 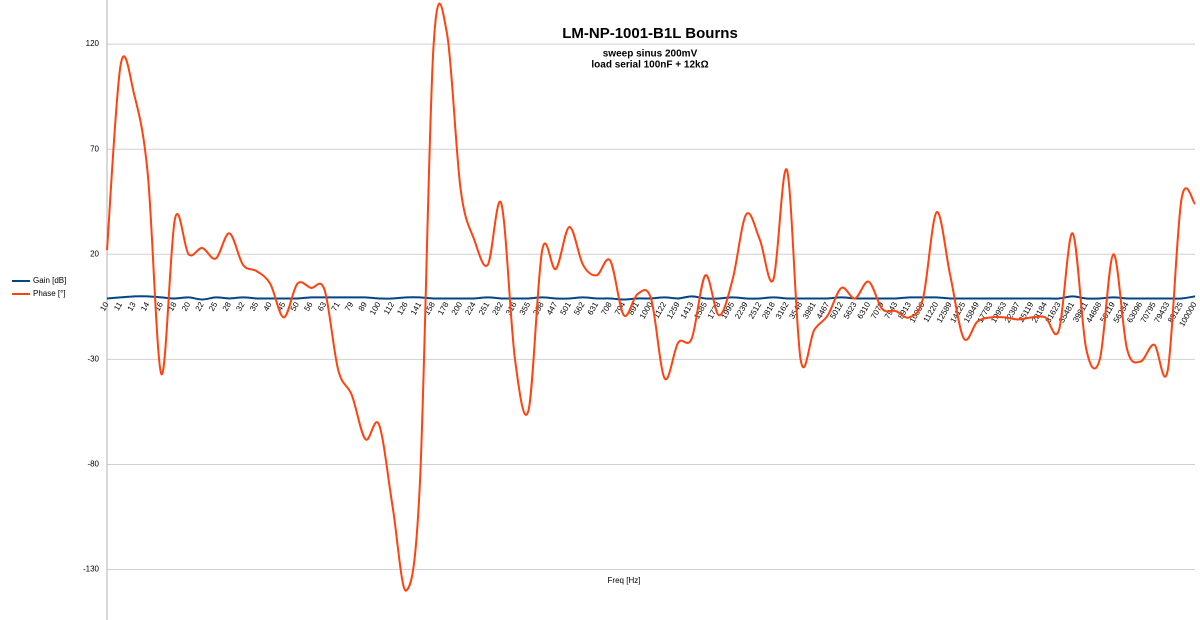 I want to click on x-tick-label: 11, so click(x=118, y=306).